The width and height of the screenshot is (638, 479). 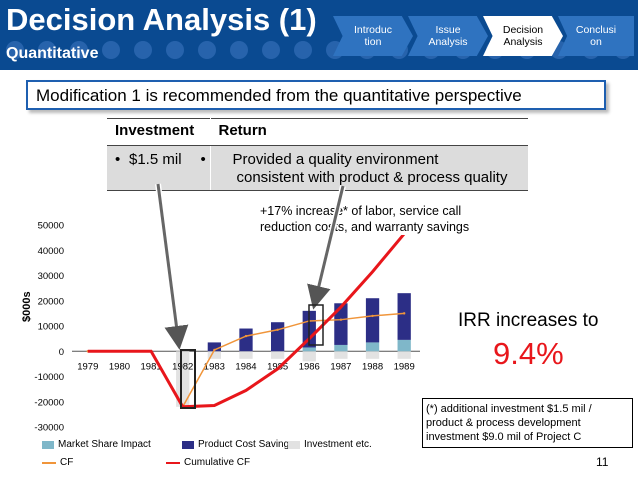 I want to click on legend-label: Market Share Impact, so click(x=104, y=444).